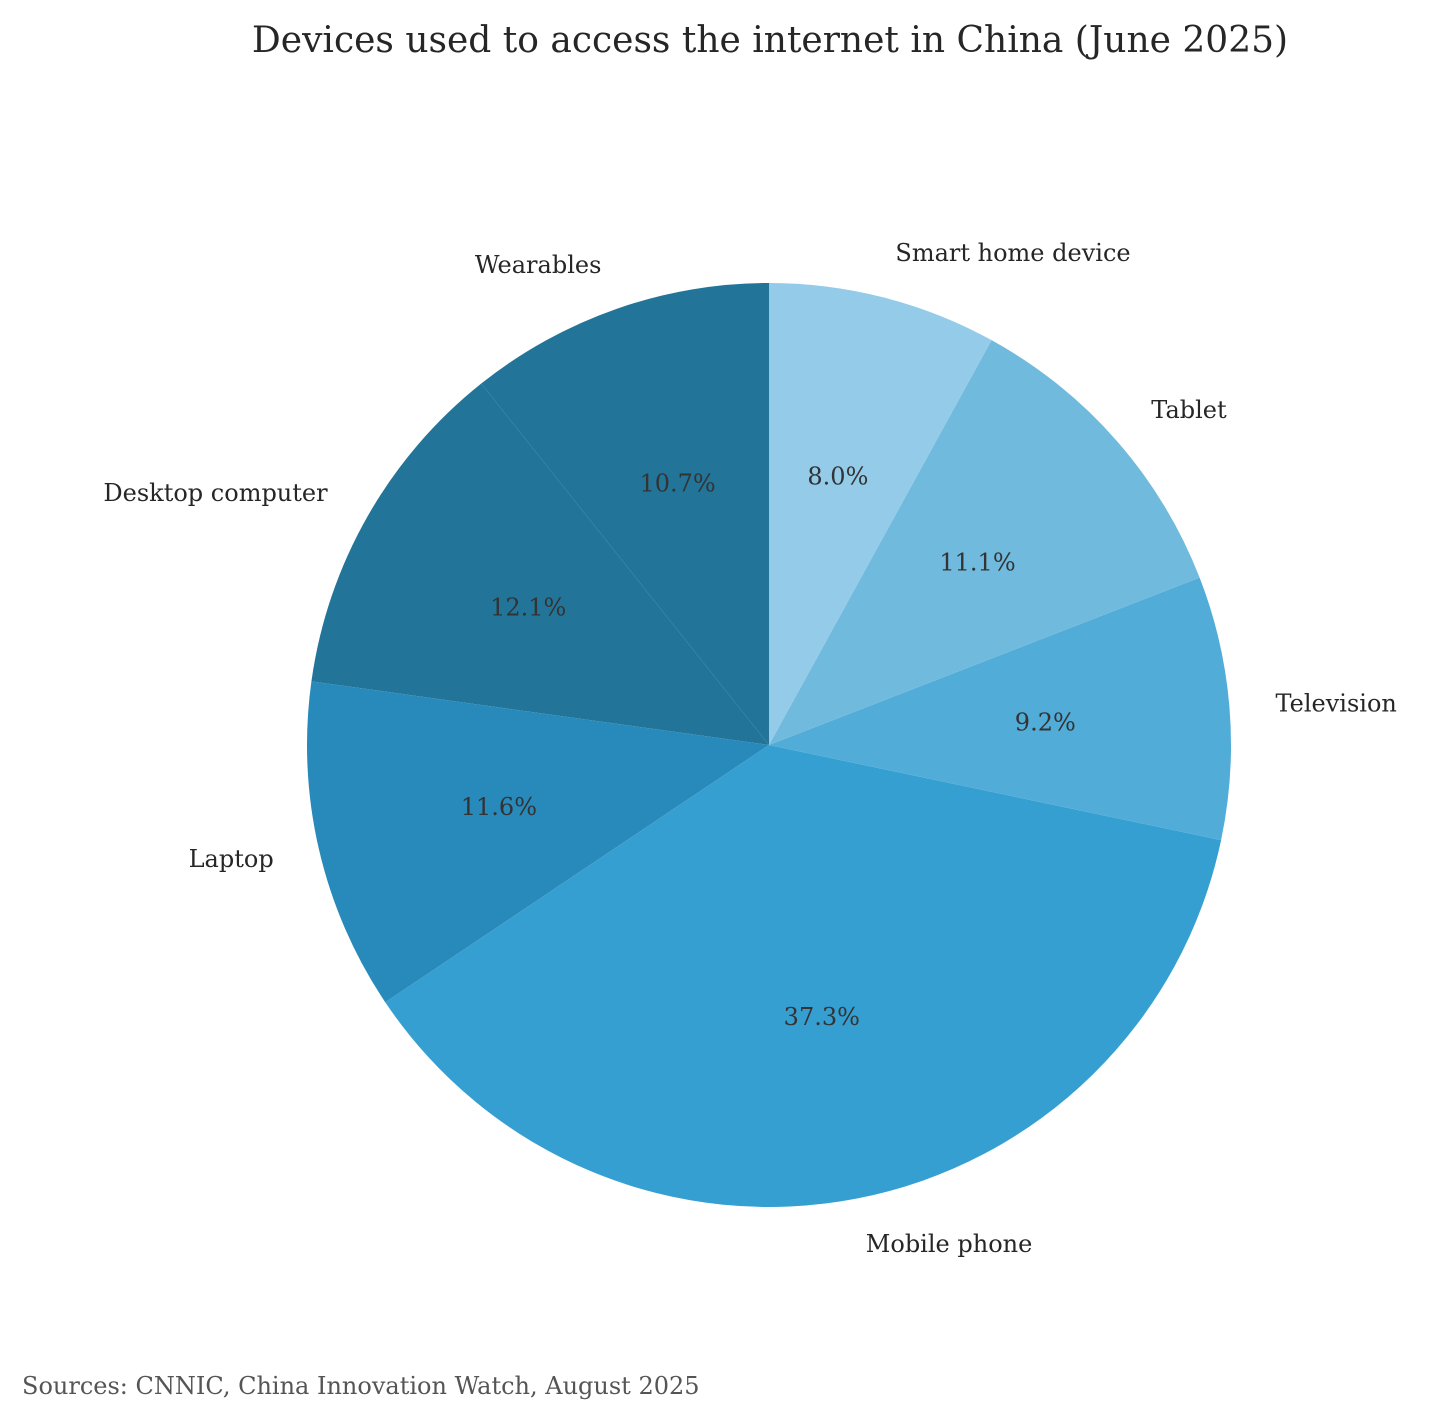 The width and height of the screenshot is (1456, 1427). I want to click on slice-label-mobile-phone: Mobile phone, so click(949, 1244).